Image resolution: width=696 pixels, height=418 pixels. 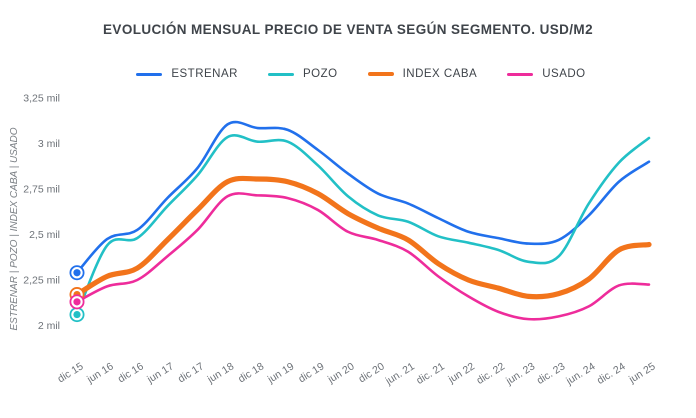 I want to click on legend: ESTRENAR POZO INDEX CABA USADO, so click(x=348, y=74).